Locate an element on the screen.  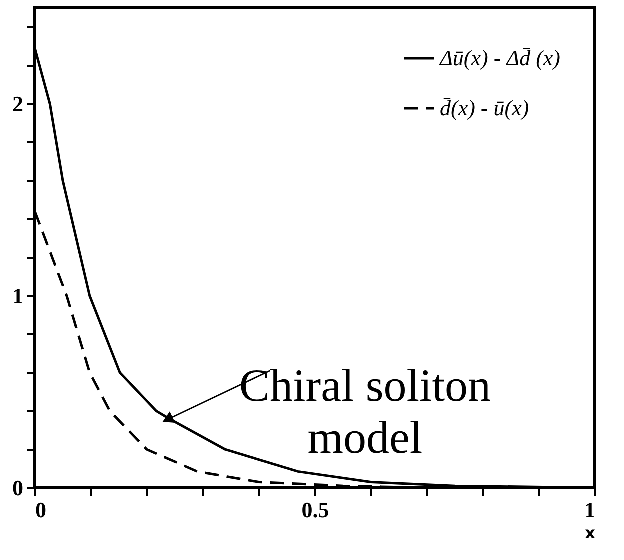
x-axis-title: x is located at coordinates (590, 533).